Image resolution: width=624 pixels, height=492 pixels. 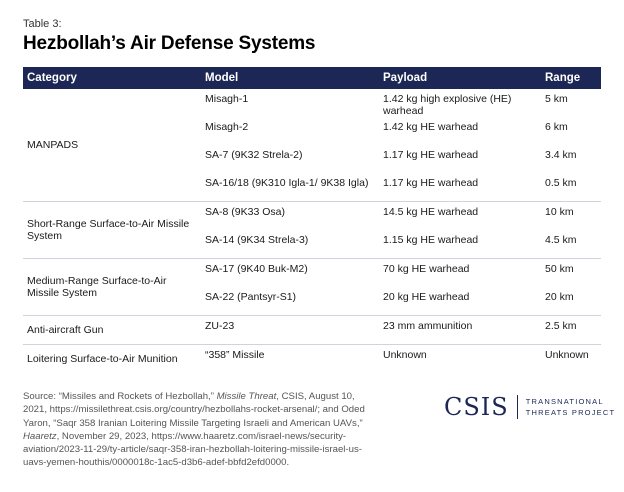 I want to click on page-title: Hezbollah’s Air Defense Systems, so click(x=169, y=43).